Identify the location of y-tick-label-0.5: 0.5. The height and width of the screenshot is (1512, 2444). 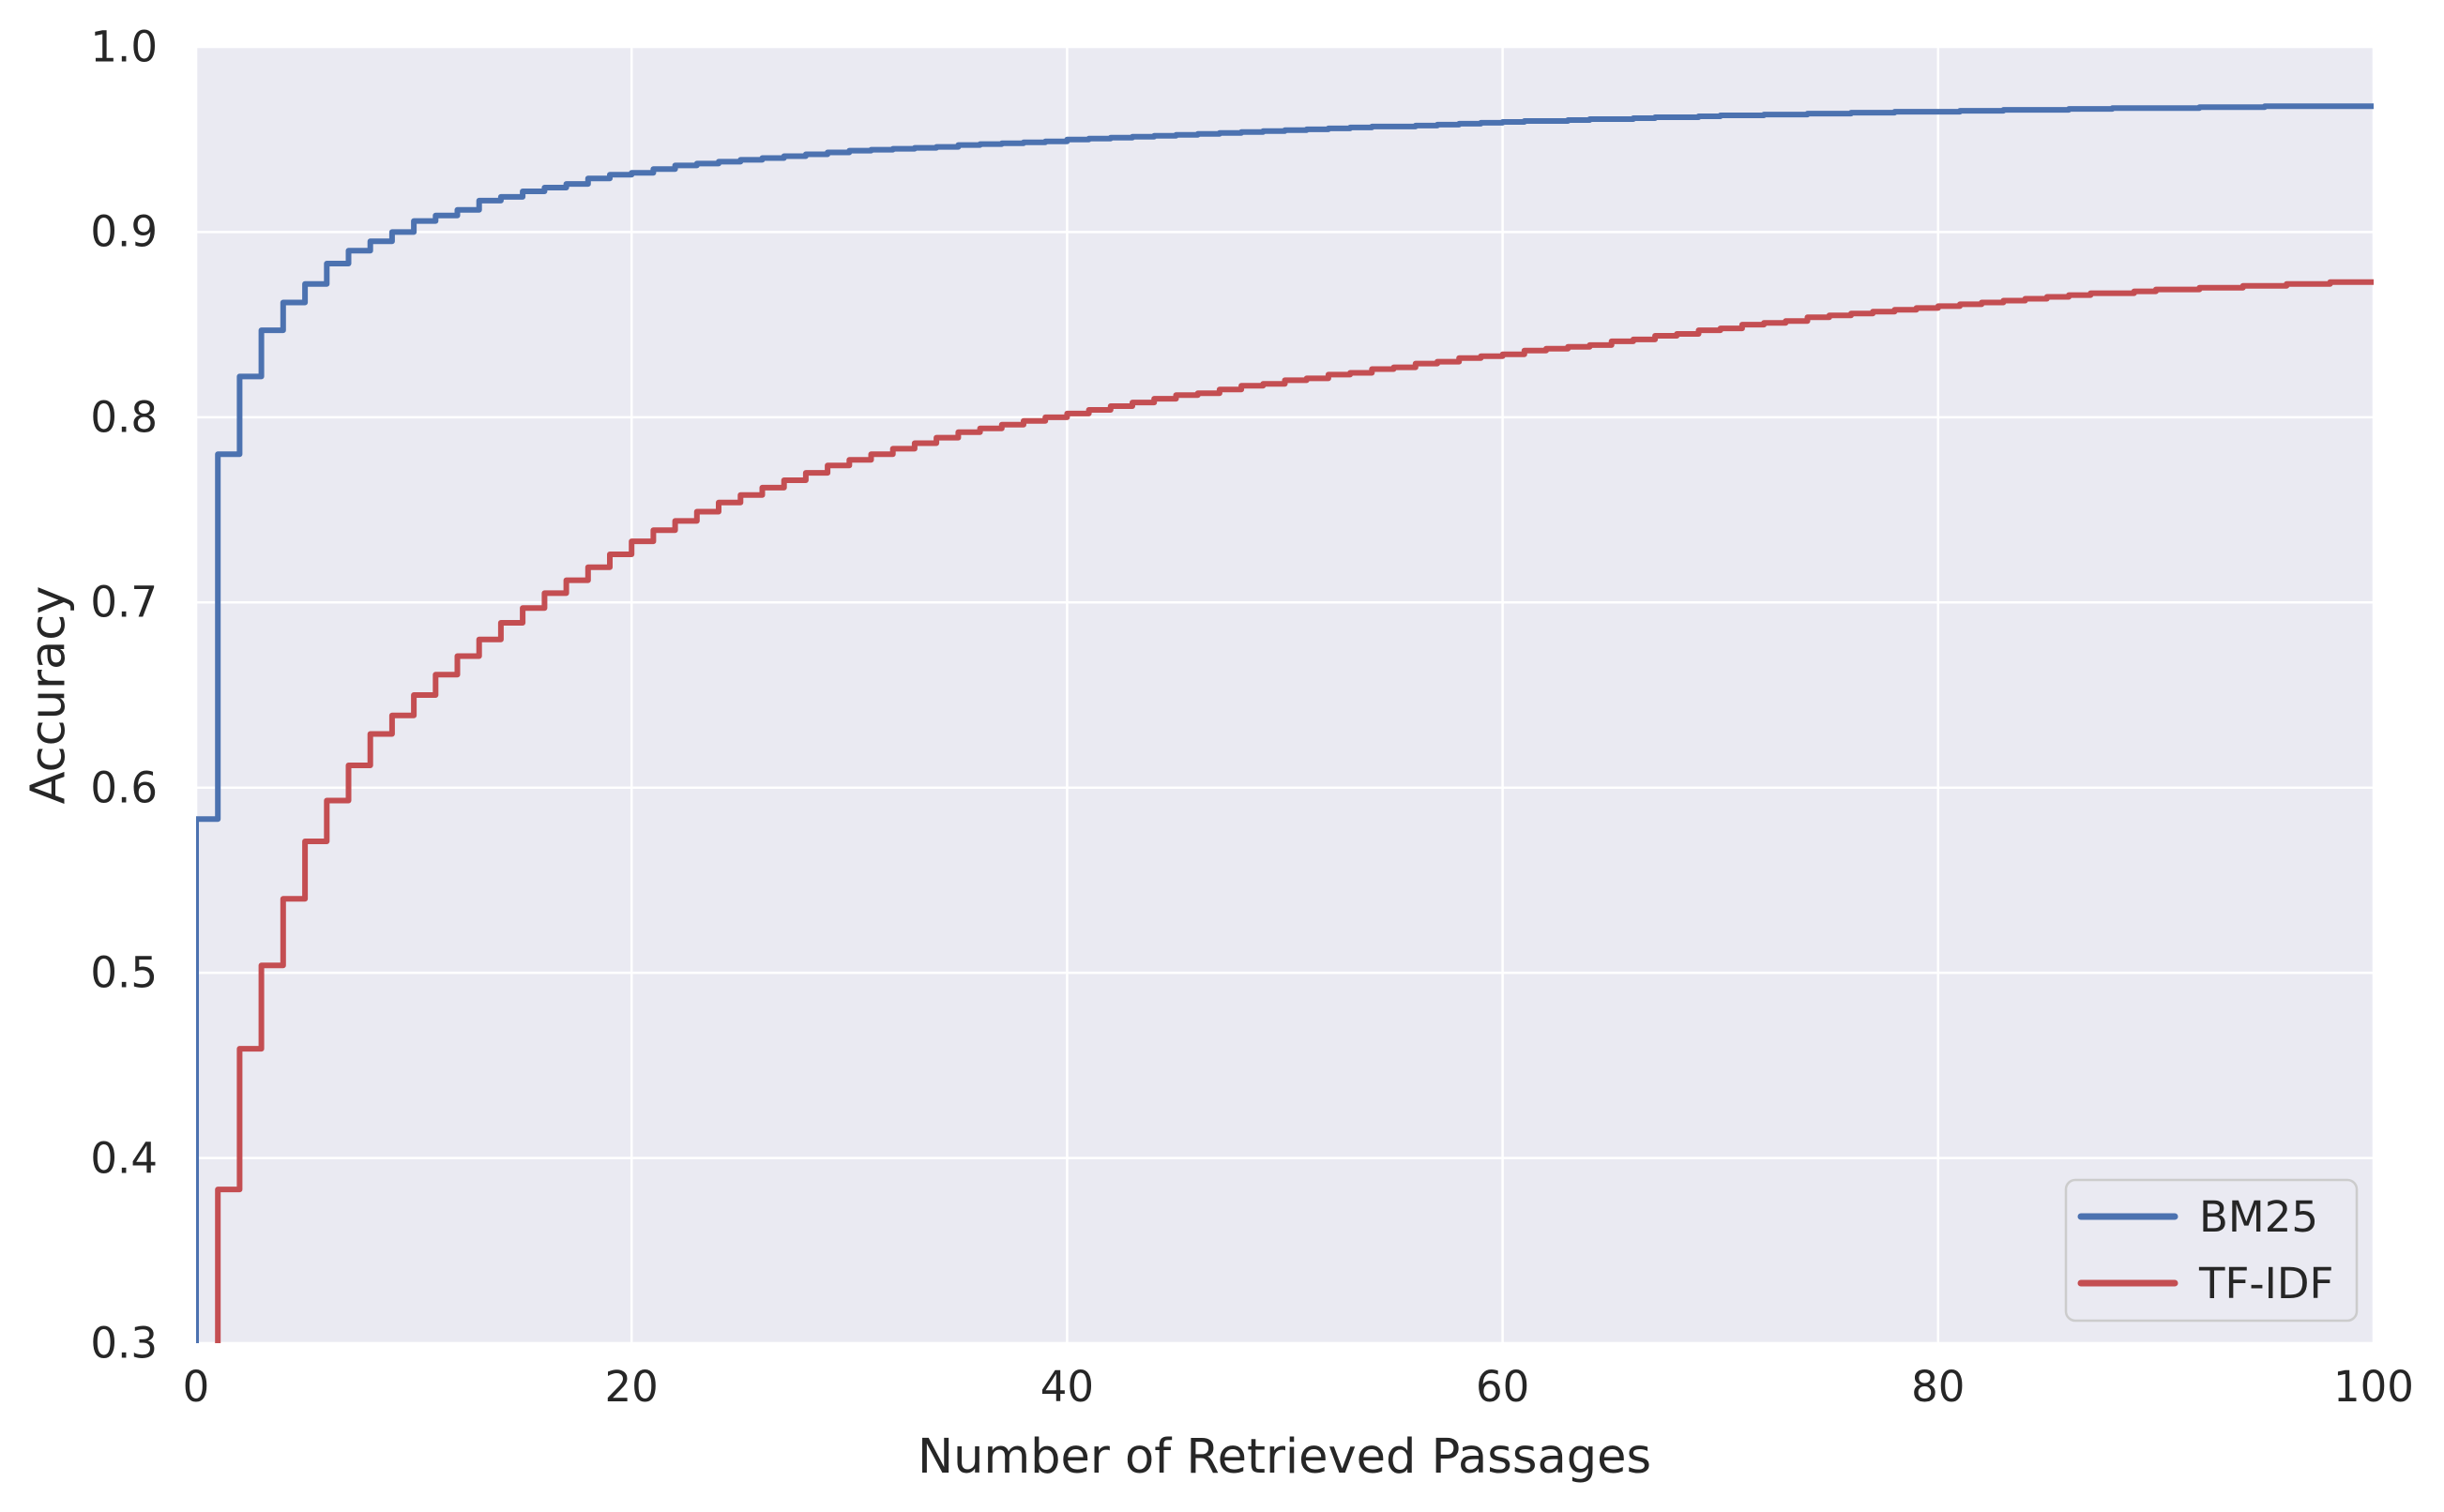
(124, 972).